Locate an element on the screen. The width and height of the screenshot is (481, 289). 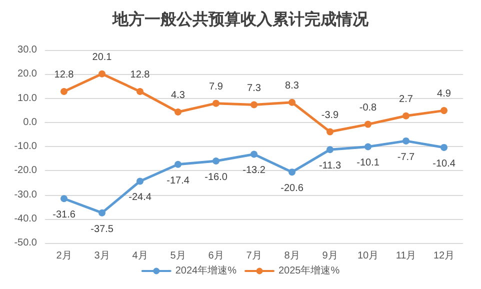
x-tick-label: 8月 is located at coordinates (292, 256).